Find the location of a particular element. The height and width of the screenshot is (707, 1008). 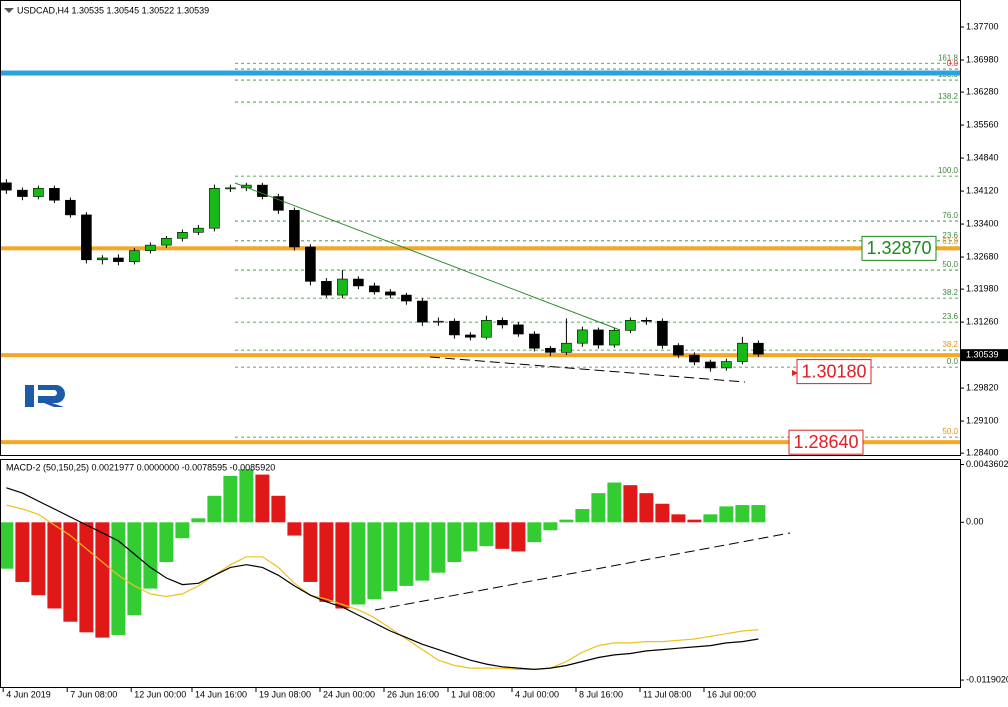

level-label: 1.30180 is located at coordinates (833, 371).